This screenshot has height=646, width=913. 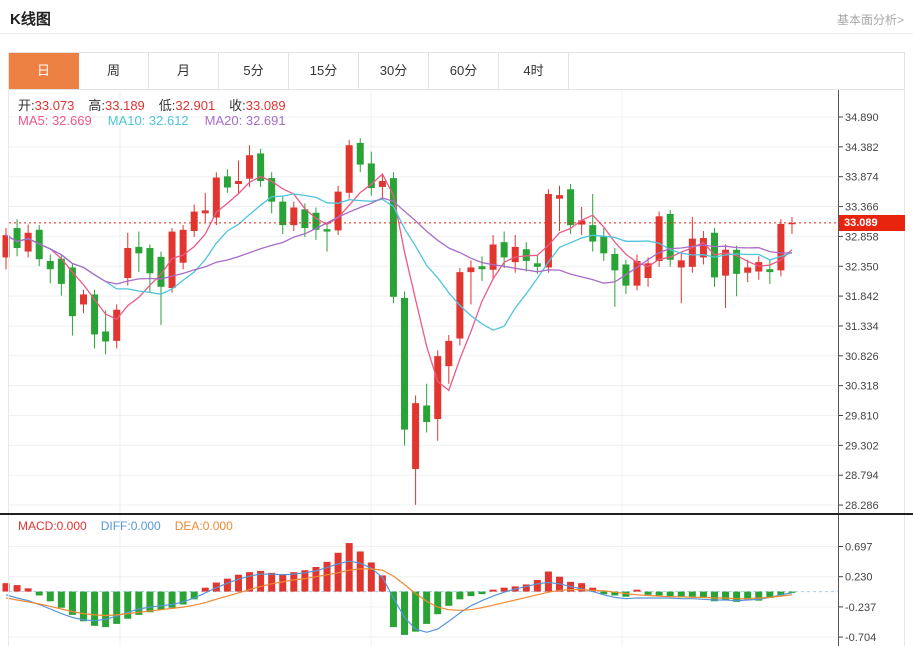 I want to click on ma-legend: MA5: 32.669 MA10: 32.612 MA20: 32.691, so click(x=160, y=120).